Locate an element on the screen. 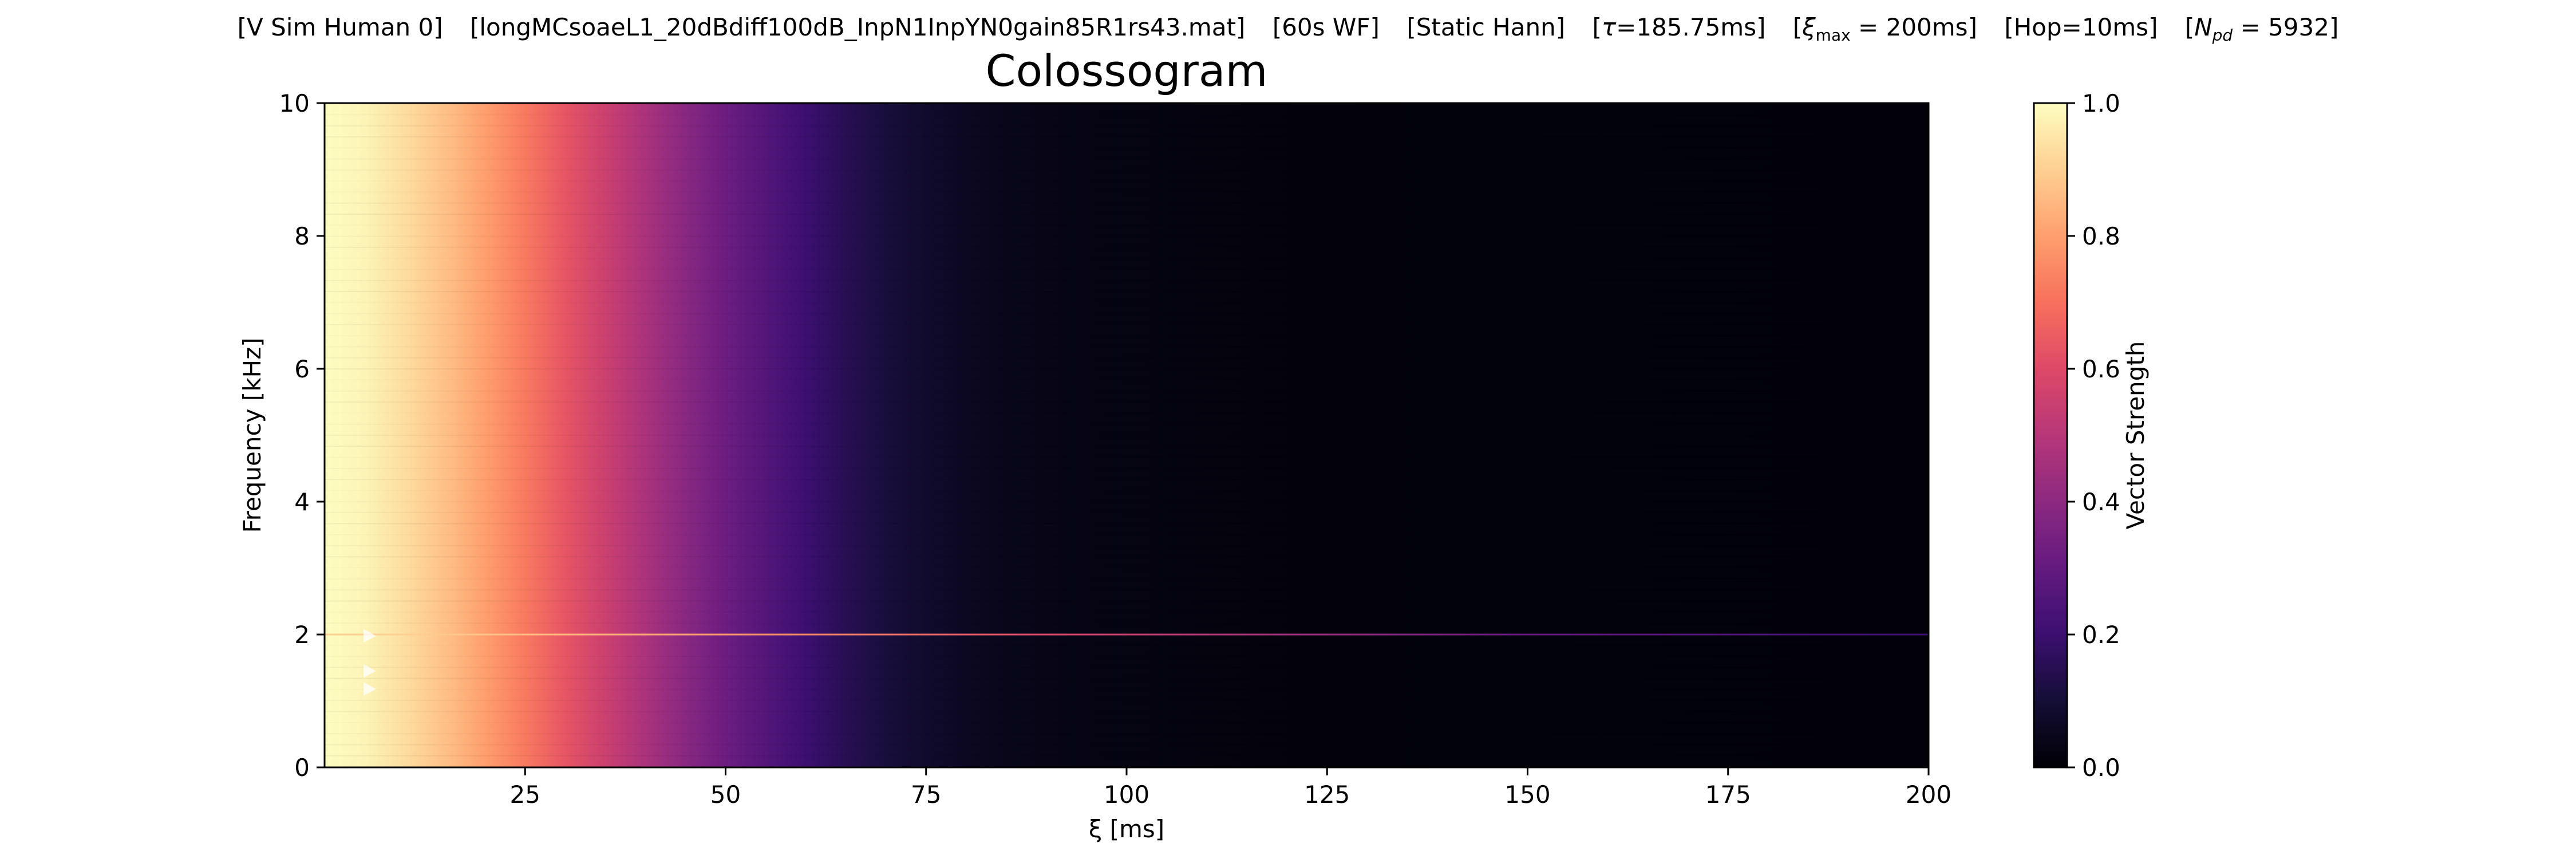 The image size is (2576, 859). x-axis-ticks: 25 50 75 100 125 150 175 200 is located at coordinates (1230, 788).